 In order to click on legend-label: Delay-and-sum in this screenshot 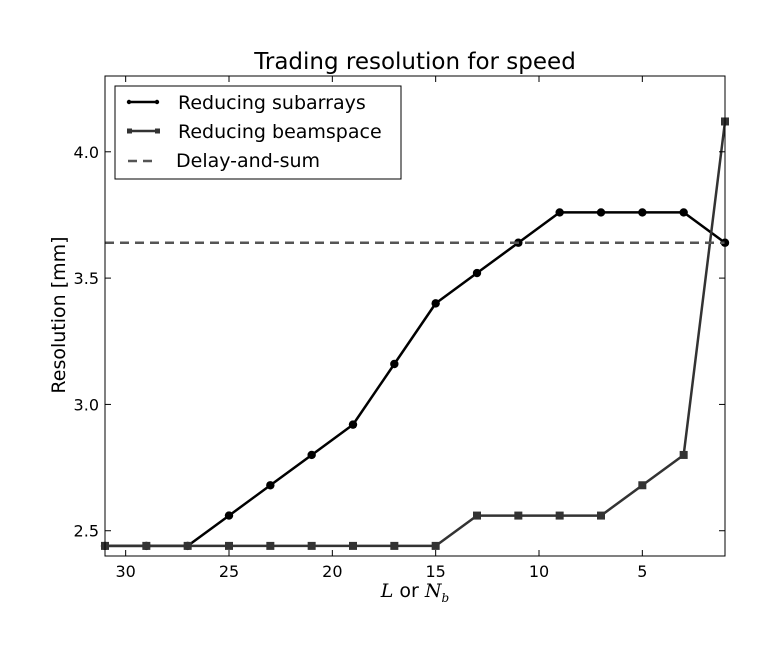, I will do `click(248, 161)`.